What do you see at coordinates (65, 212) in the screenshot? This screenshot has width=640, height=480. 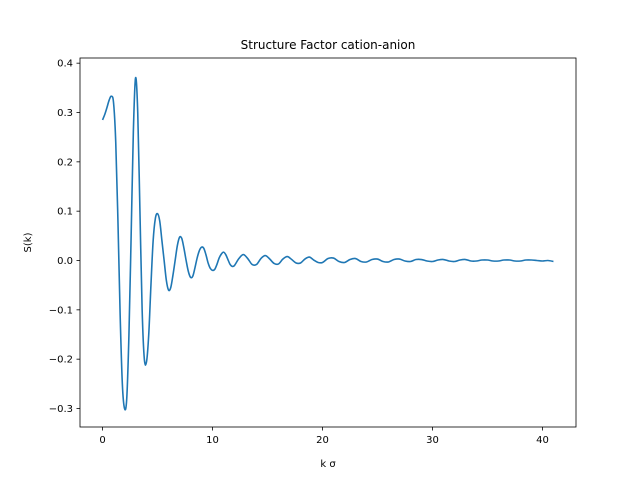 I see `y-tick-label: 0.1` at bounding box center [65, 212].